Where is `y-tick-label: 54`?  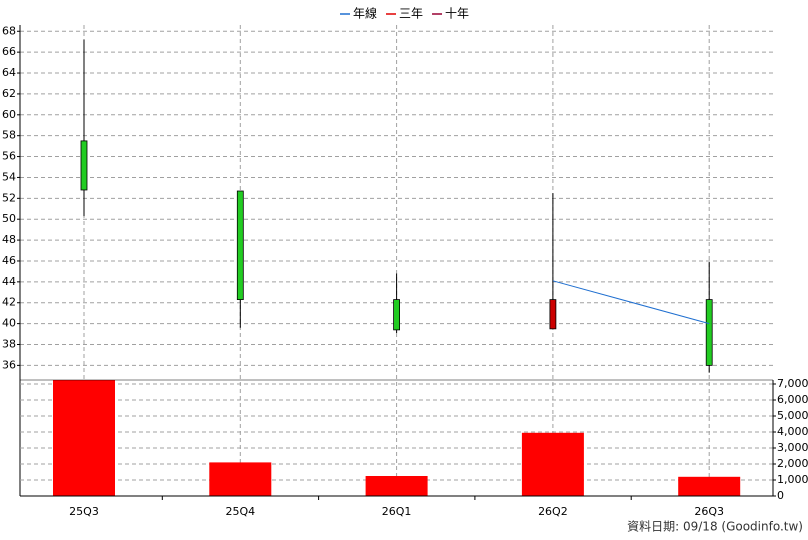 y-tick-label: 54 is located at coordinates (9, 176).